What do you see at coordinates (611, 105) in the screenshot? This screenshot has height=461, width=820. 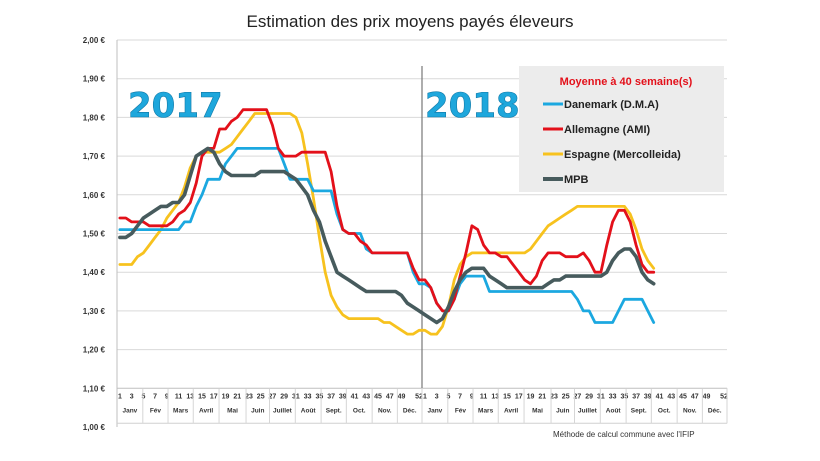 I see `legend-entry: Danemark (D.M.A)` at bounding box center [611, 105].